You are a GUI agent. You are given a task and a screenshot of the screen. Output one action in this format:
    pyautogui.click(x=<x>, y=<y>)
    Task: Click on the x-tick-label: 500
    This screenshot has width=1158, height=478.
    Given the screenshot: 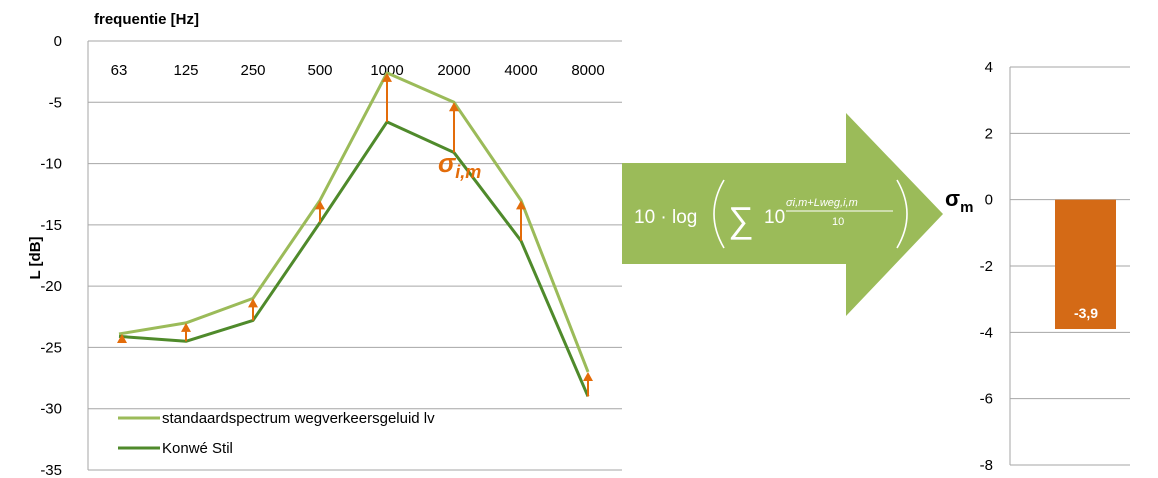 What is the action you would take?
    pyautogui.click(x=319, y=70)
    